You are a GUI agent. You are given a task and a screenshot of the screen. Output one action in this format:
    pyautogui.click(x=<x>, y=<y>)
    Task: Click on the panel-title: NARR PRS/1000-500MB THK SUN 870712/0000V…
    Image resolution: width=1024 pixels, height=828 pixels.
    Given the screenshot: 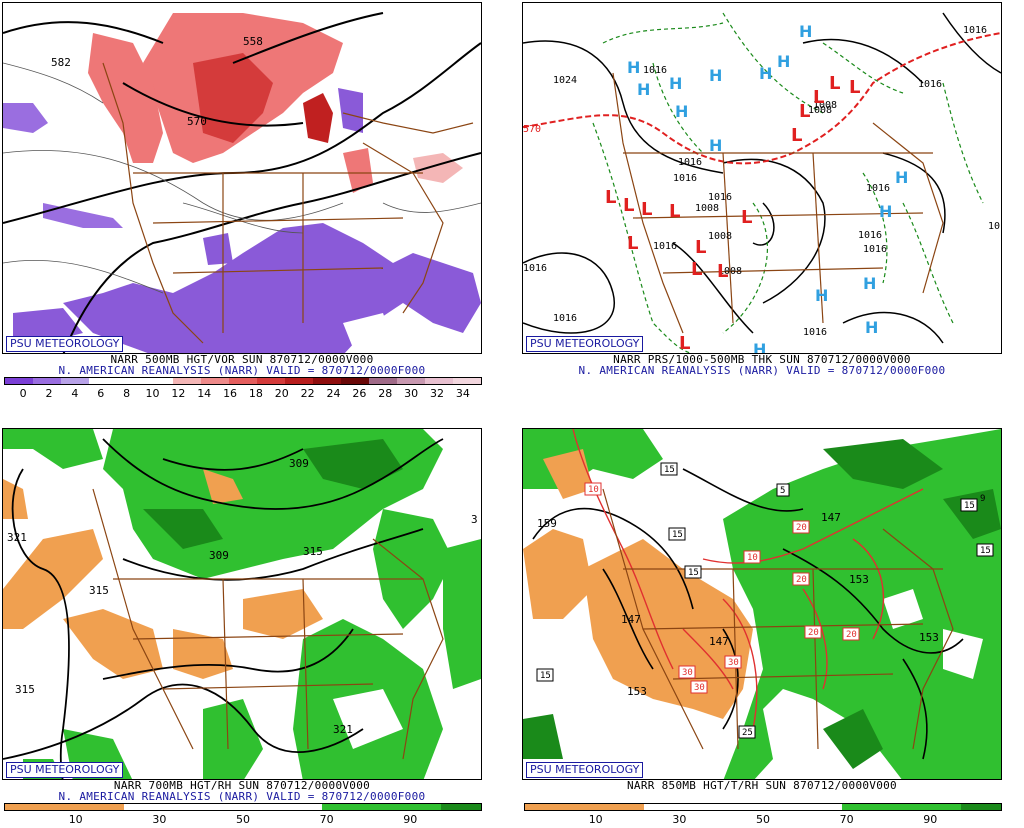 What is the action you would take?
    pyautogui.click(x=762, y=359)
    